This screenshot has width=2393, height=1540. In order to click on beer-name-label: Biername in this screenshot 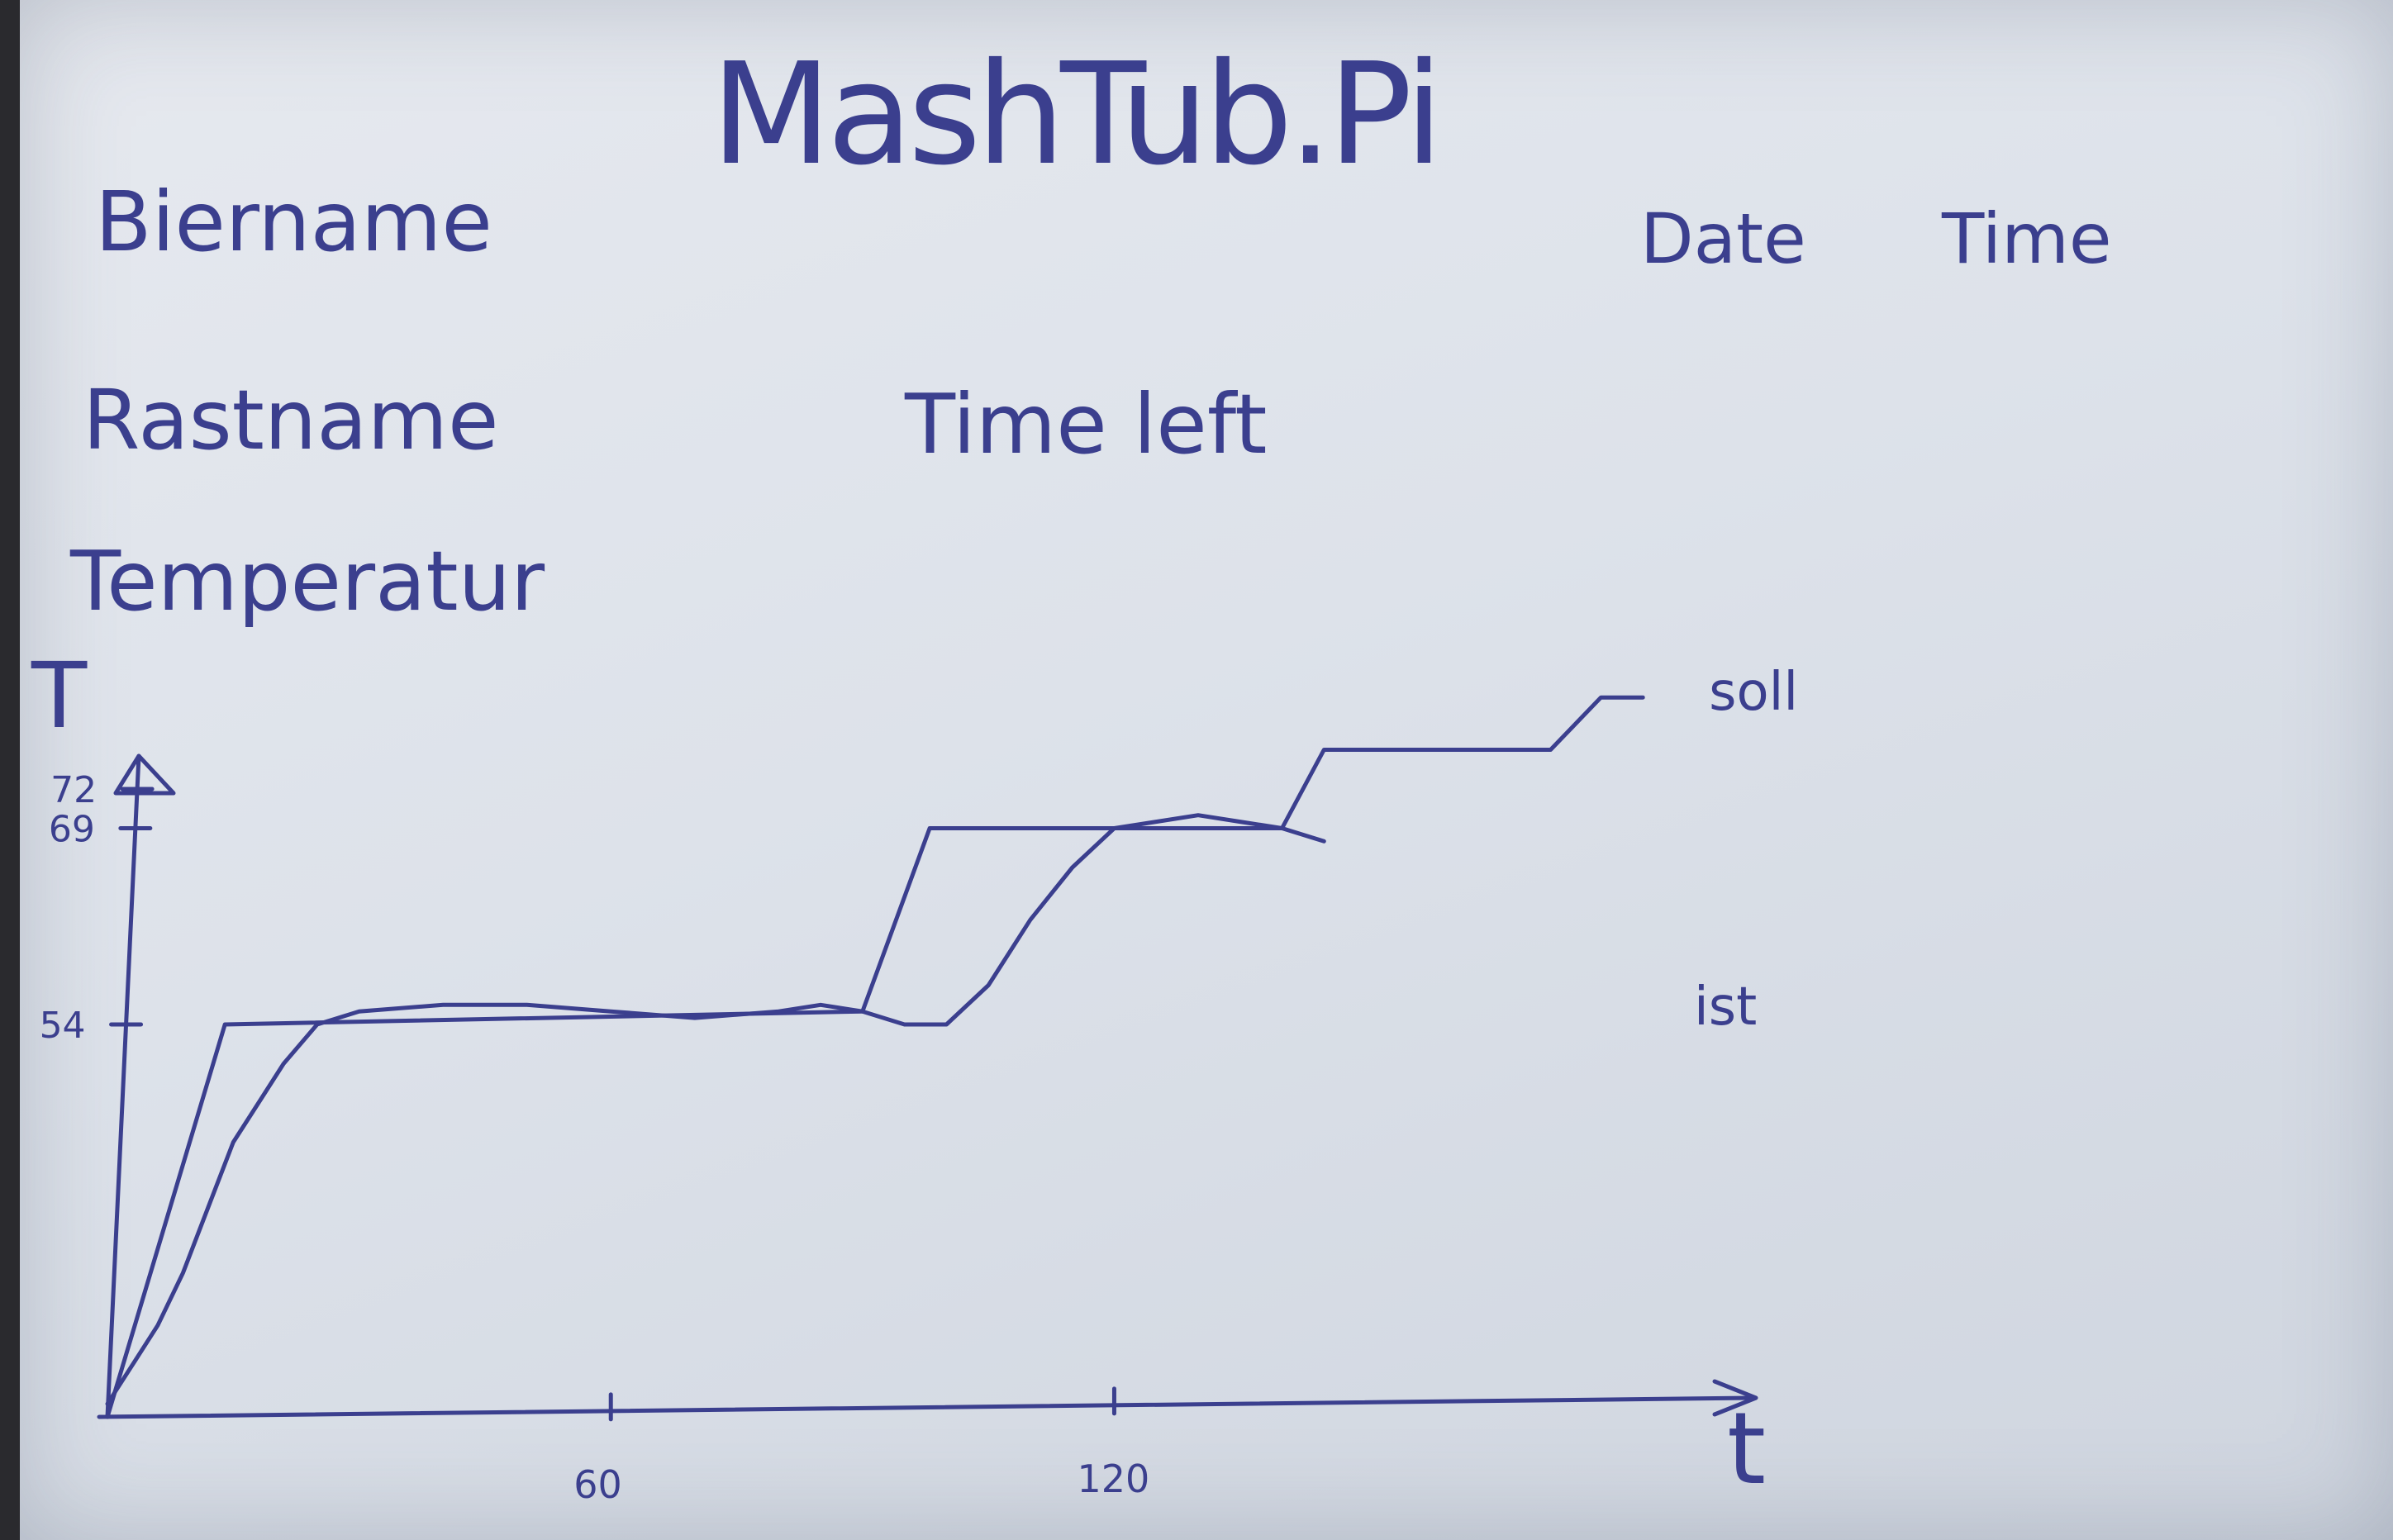, I will do `click(293, 221)`.